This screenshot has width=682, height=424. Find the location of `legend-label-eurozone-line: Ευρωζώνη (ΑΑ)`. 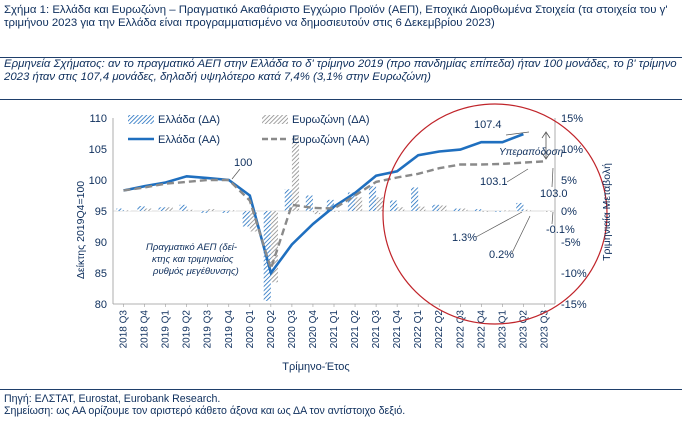

legend-label-eurozone-line: Ευρωζώνη (ΑΑ) is located at coordinates (331, 140).